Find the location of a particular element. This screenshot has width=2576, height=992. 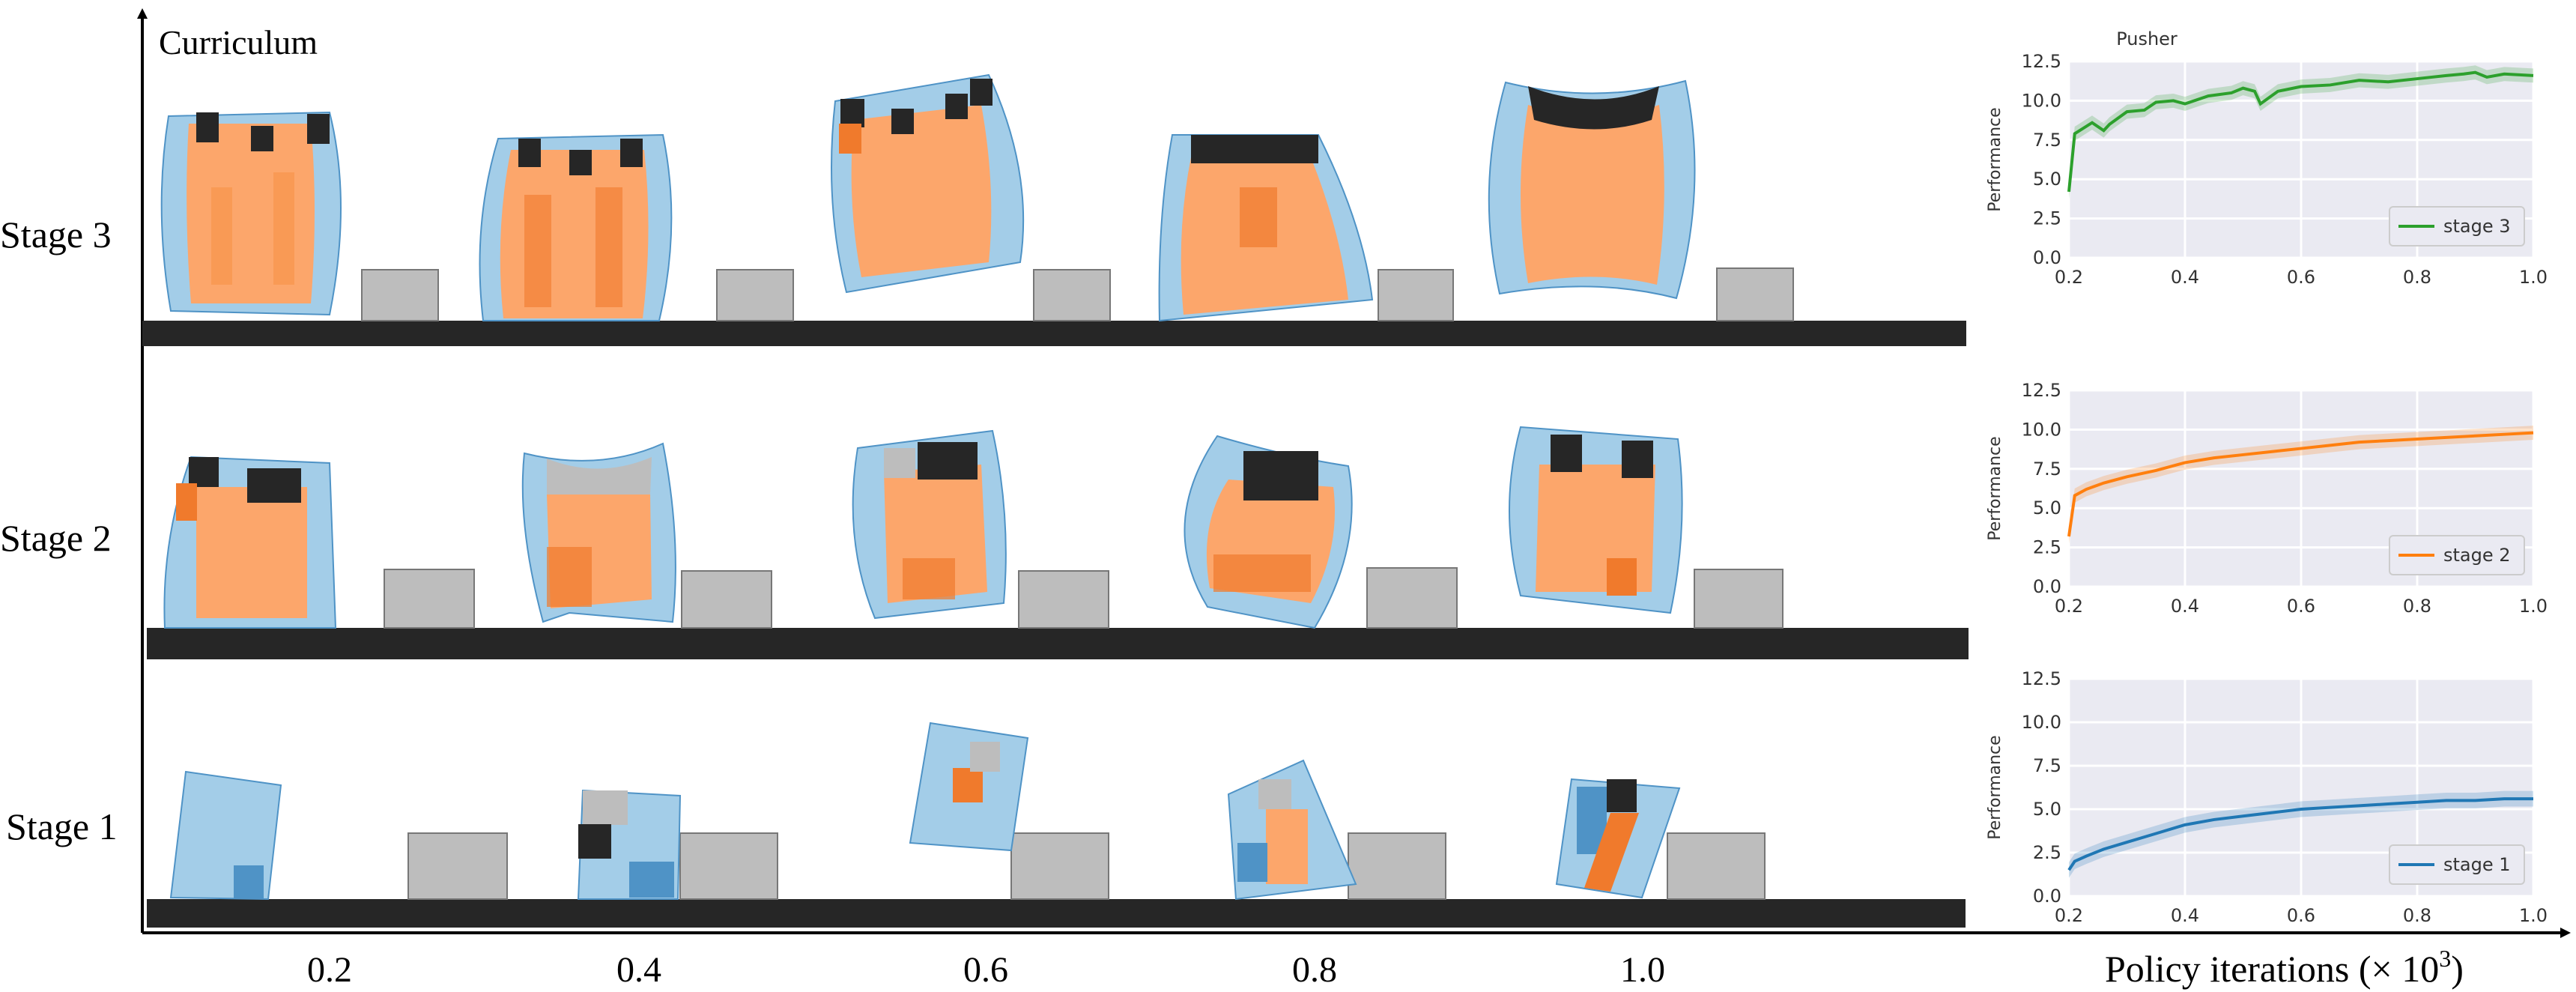

chart-title: Pusher is located at coordinates (2147, 38).